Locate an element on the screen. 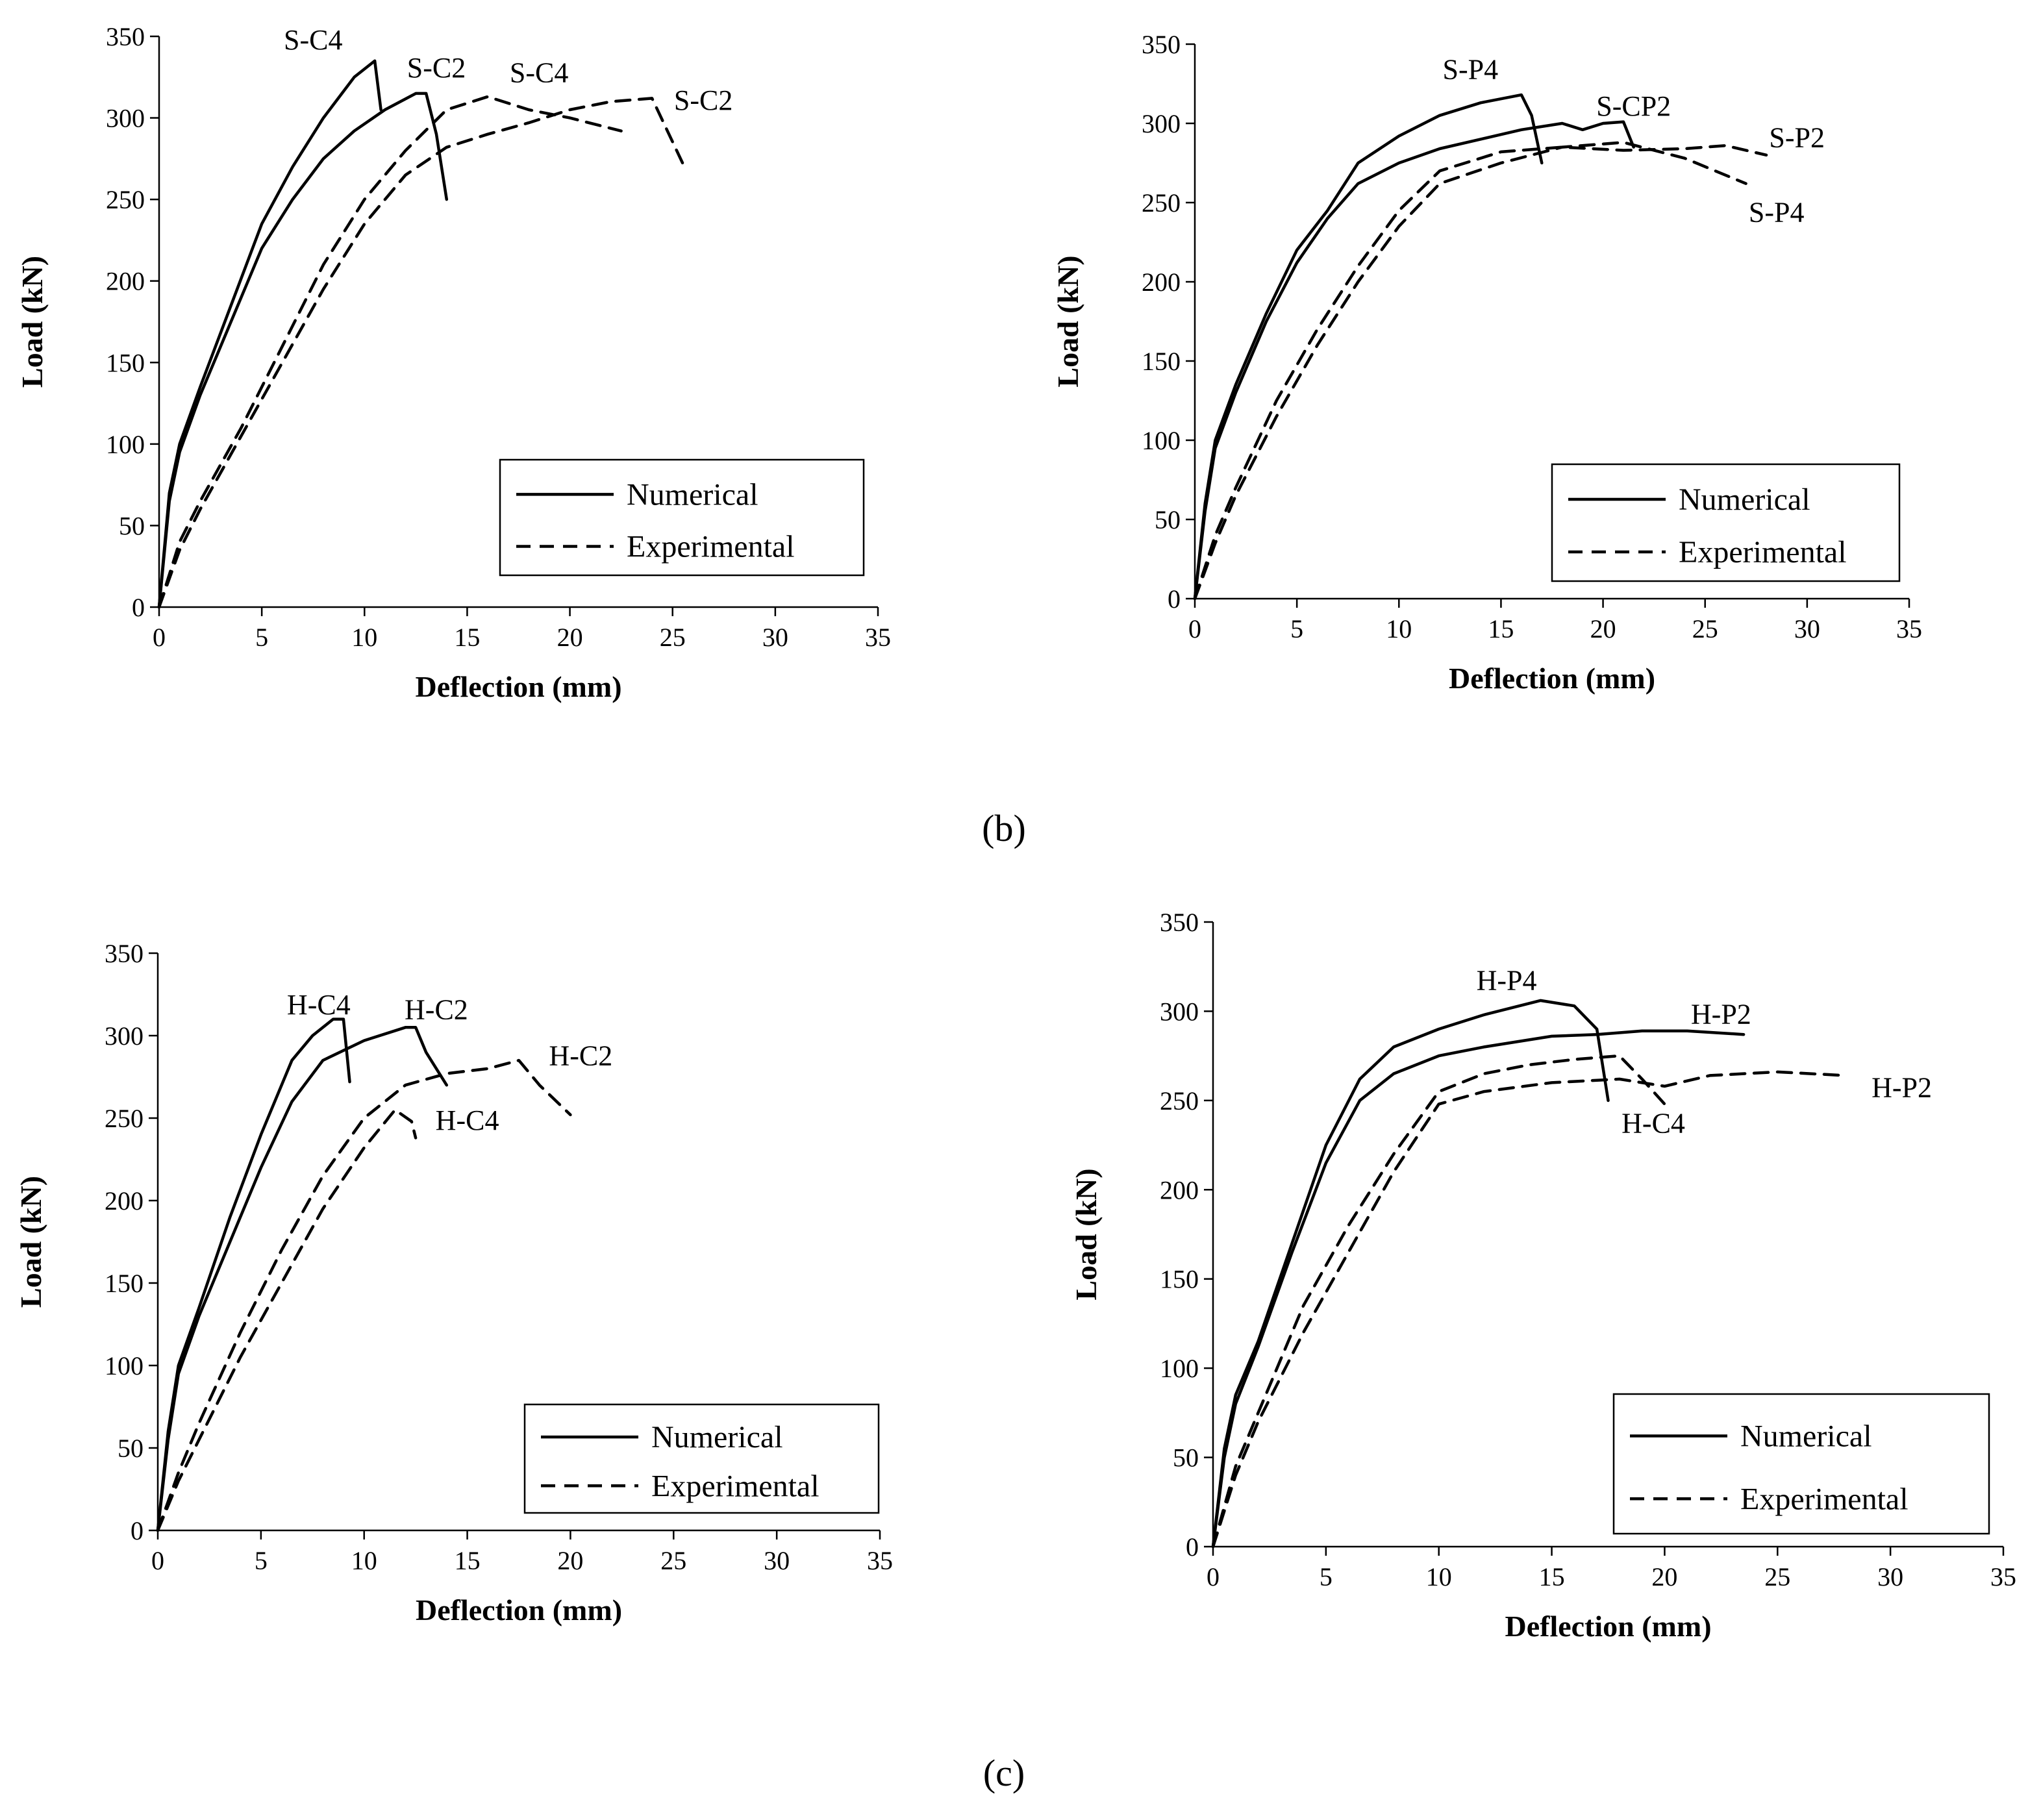 The height and width of the screenshot is (1820, 2028). series-line-h-c2-numerical is located at coordinates (302, 1279).